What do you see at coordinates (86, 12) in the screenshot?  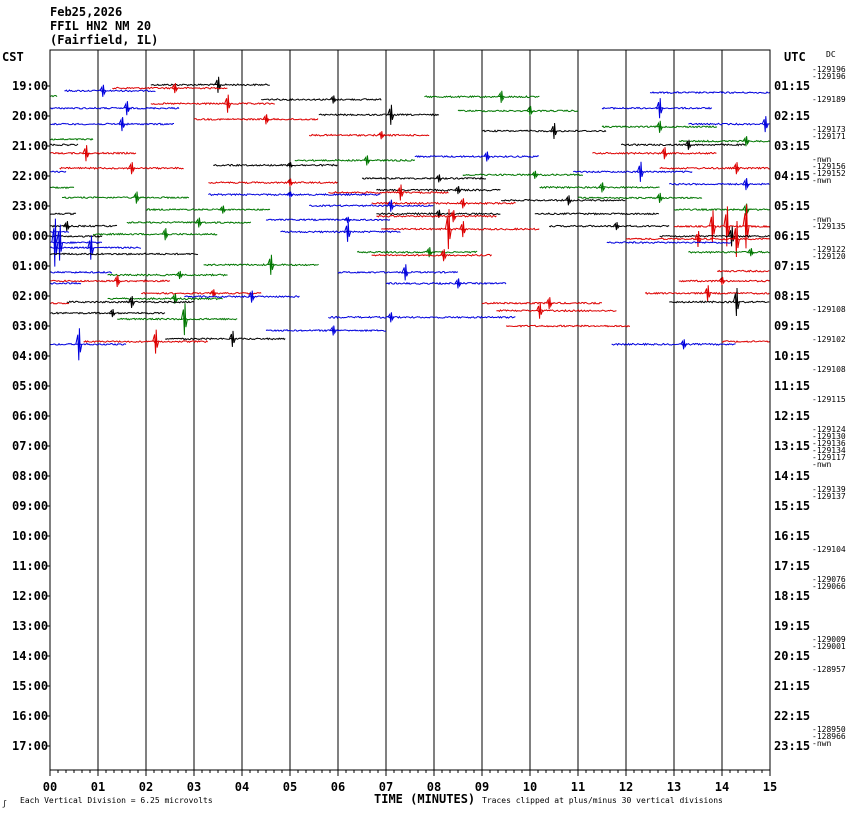 I see `header-date: Feb25,2026` at bounding box center [86, 12].